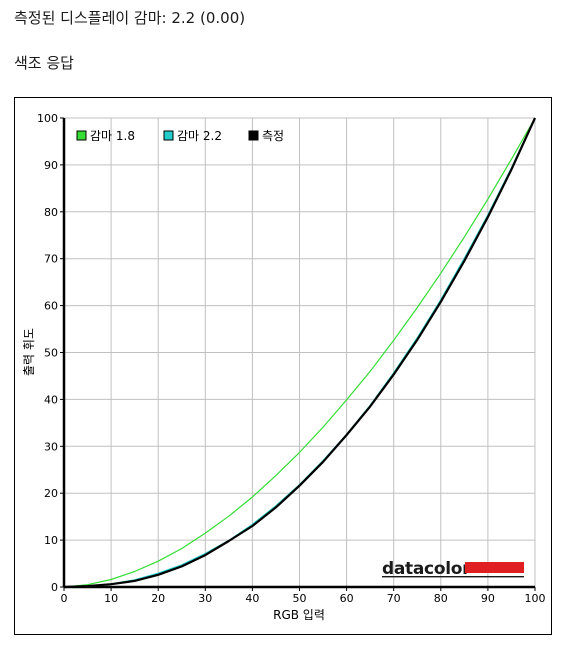 The width and height of the screenshot is (574, 651). What do you see at coordinates (347, 598) in the screenshot?
I see `x-tick-label: 60` at bounding box center [347, 598].